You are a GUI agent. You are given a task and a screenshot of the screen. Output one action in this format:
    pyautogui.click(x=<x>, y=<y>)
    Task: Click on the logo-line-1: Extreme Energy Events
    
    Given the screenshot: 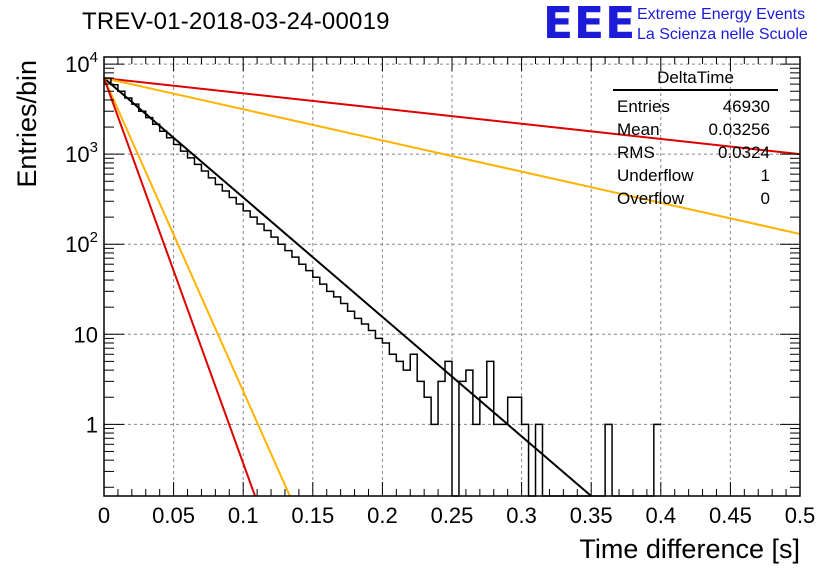 What is the action you would take?
    pyautogui.click(x=721, y=14)
    